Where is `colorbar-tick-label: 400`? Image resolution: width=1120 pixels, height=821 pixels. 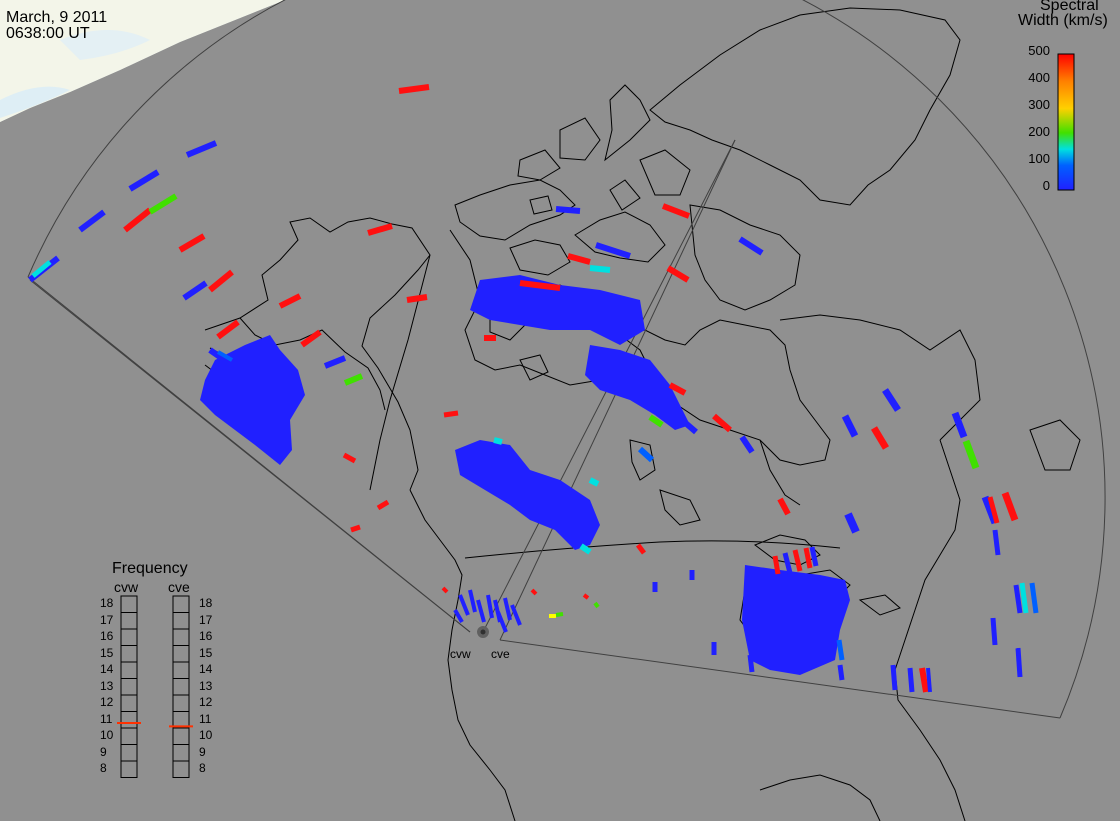
colorbar-tick-label: 400 is located at coordinates (1039, 77).